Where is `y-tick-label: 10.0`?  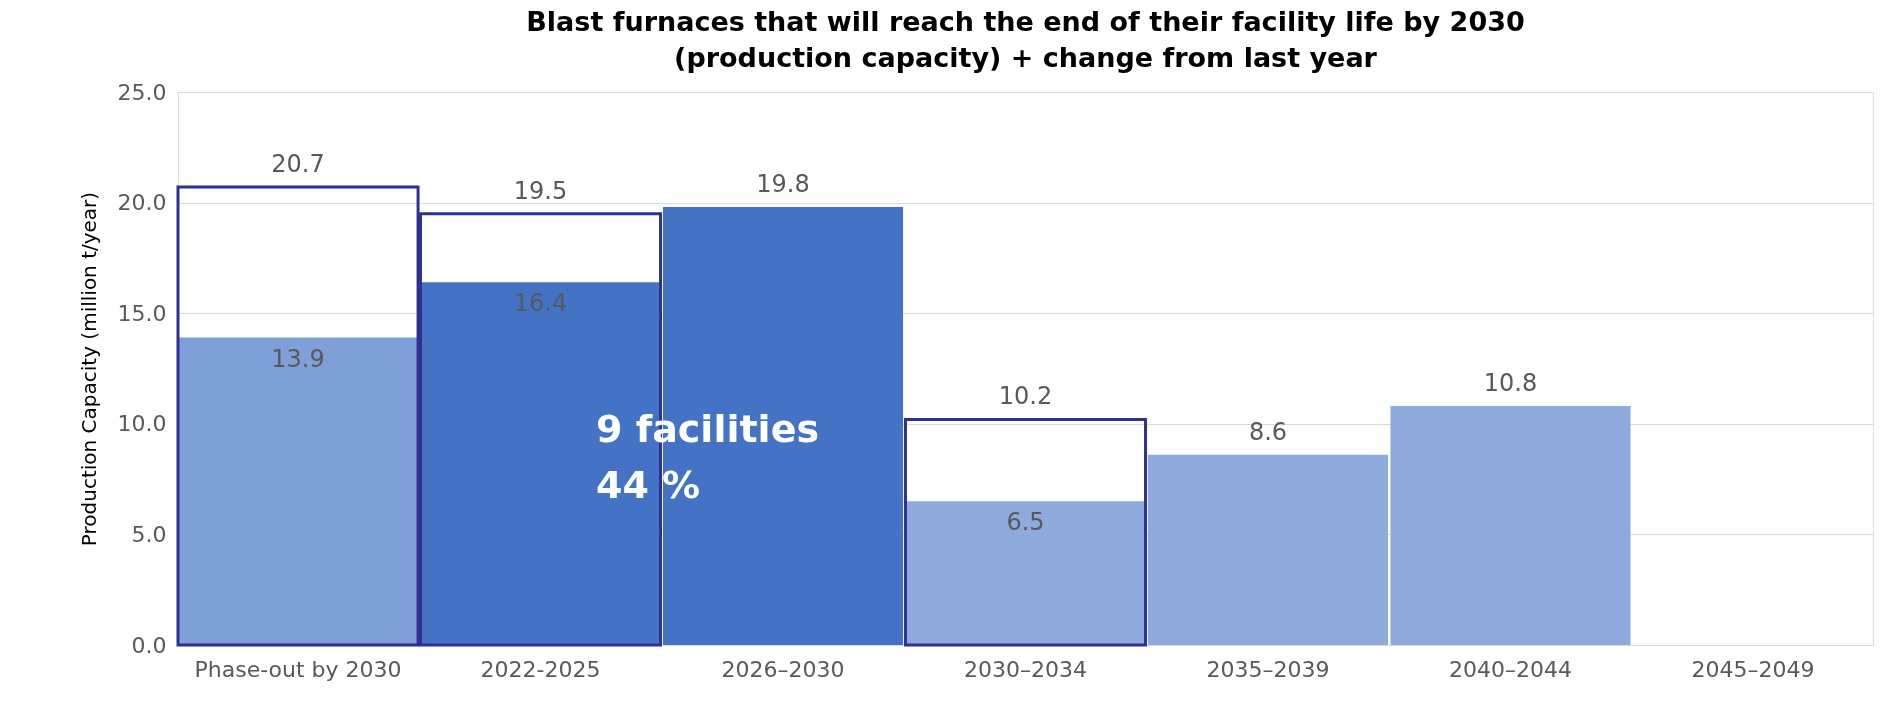
y-tick-label: 10.0 is located at coordinates (142, 424).